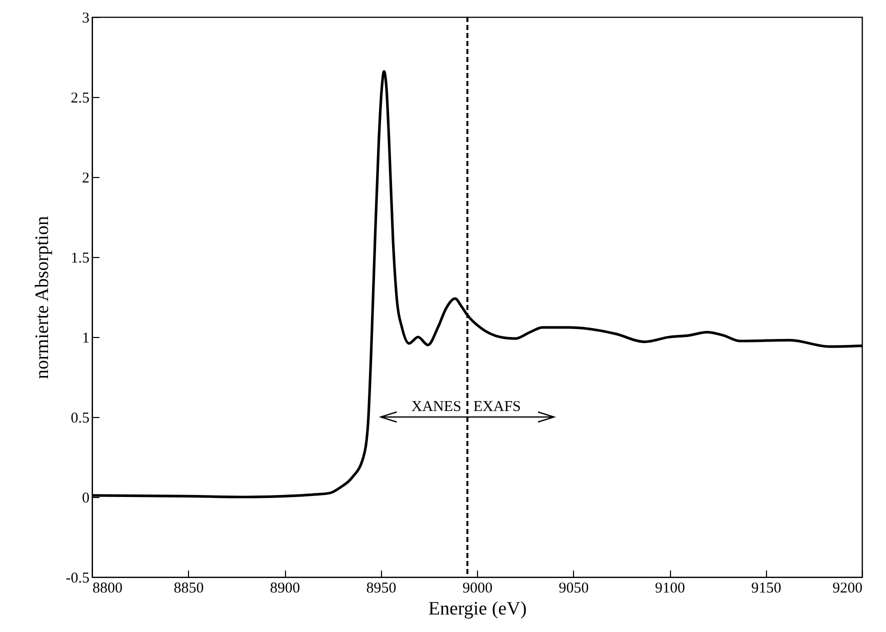 The width and height of the screenshot is (886, 632). What do you see at coordinates (497, 407) in the screenshot?
I see `annotation: EXAFS` at bounding box center [497, 407].